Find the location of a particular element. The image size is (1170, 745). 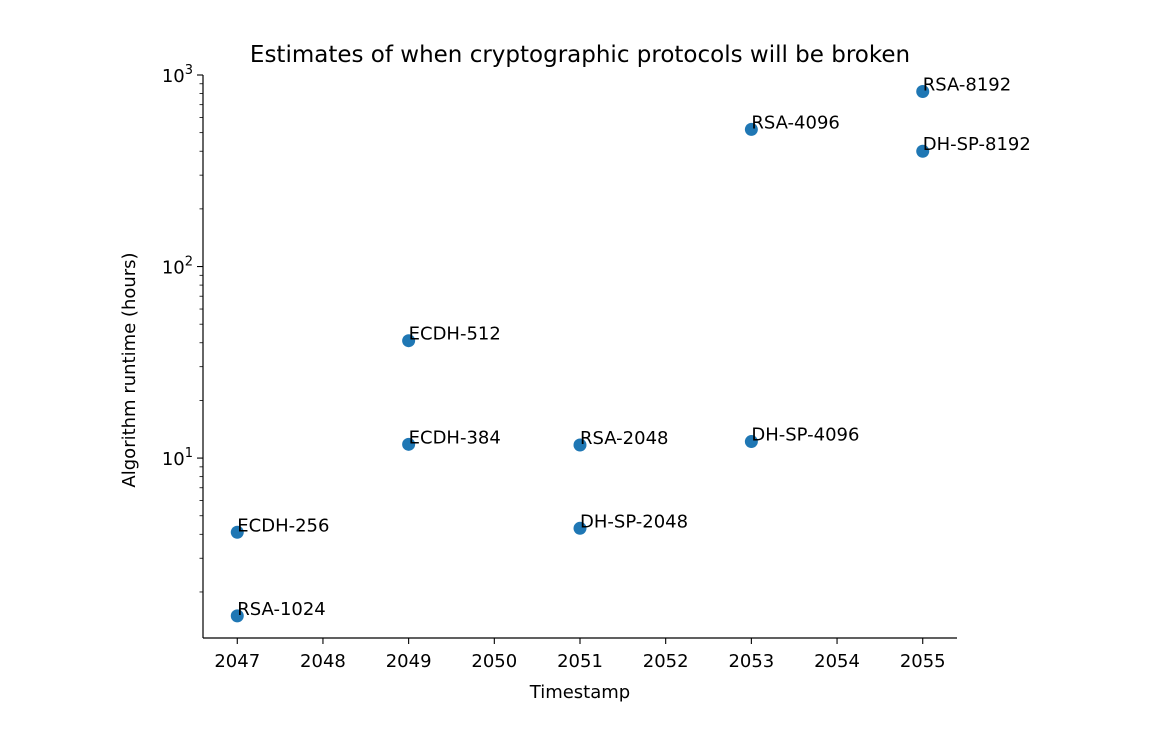

data-point-label: RSA-8192 is located at coordinates (967, 85).